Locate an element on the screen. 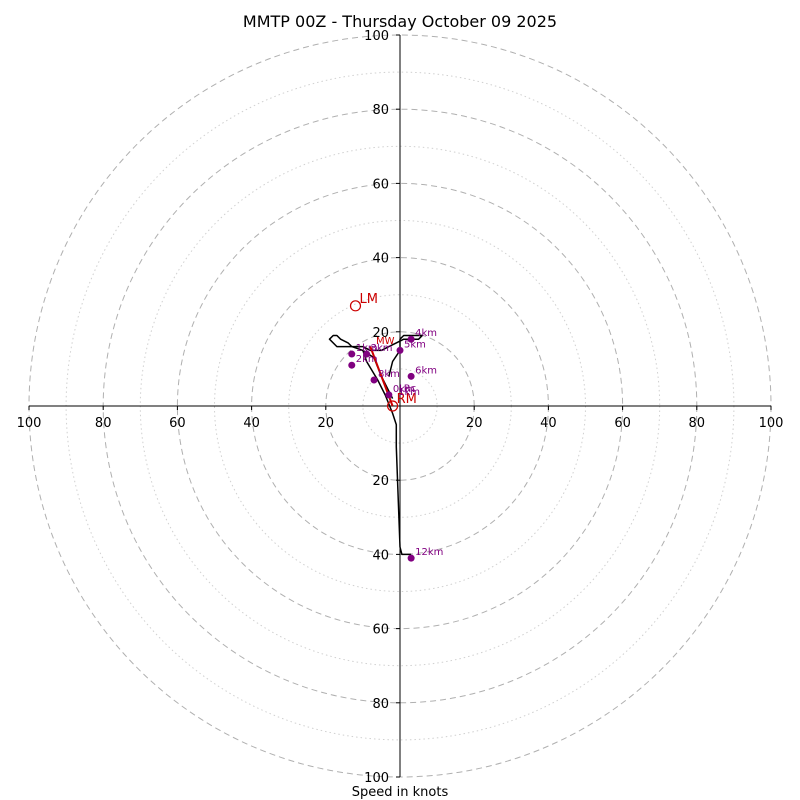 The image size is (800, 800). height-label: 5km is located at coordinates (415, 344).